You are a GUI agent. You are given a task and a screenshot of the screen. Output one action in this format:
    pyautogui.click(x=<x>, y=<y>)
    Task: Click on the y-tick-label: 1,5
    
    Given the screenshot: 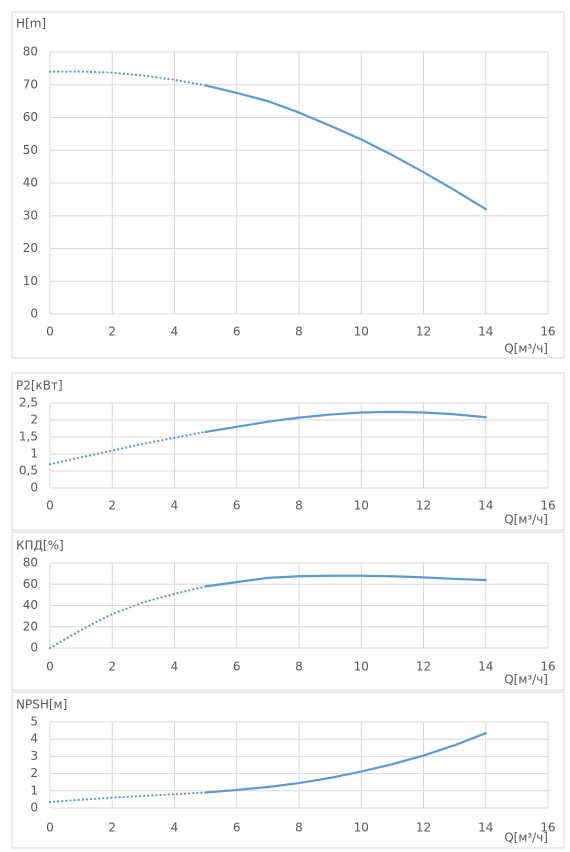 What is the action you would take?
    pyautogui.click(x=28, y=437)
    